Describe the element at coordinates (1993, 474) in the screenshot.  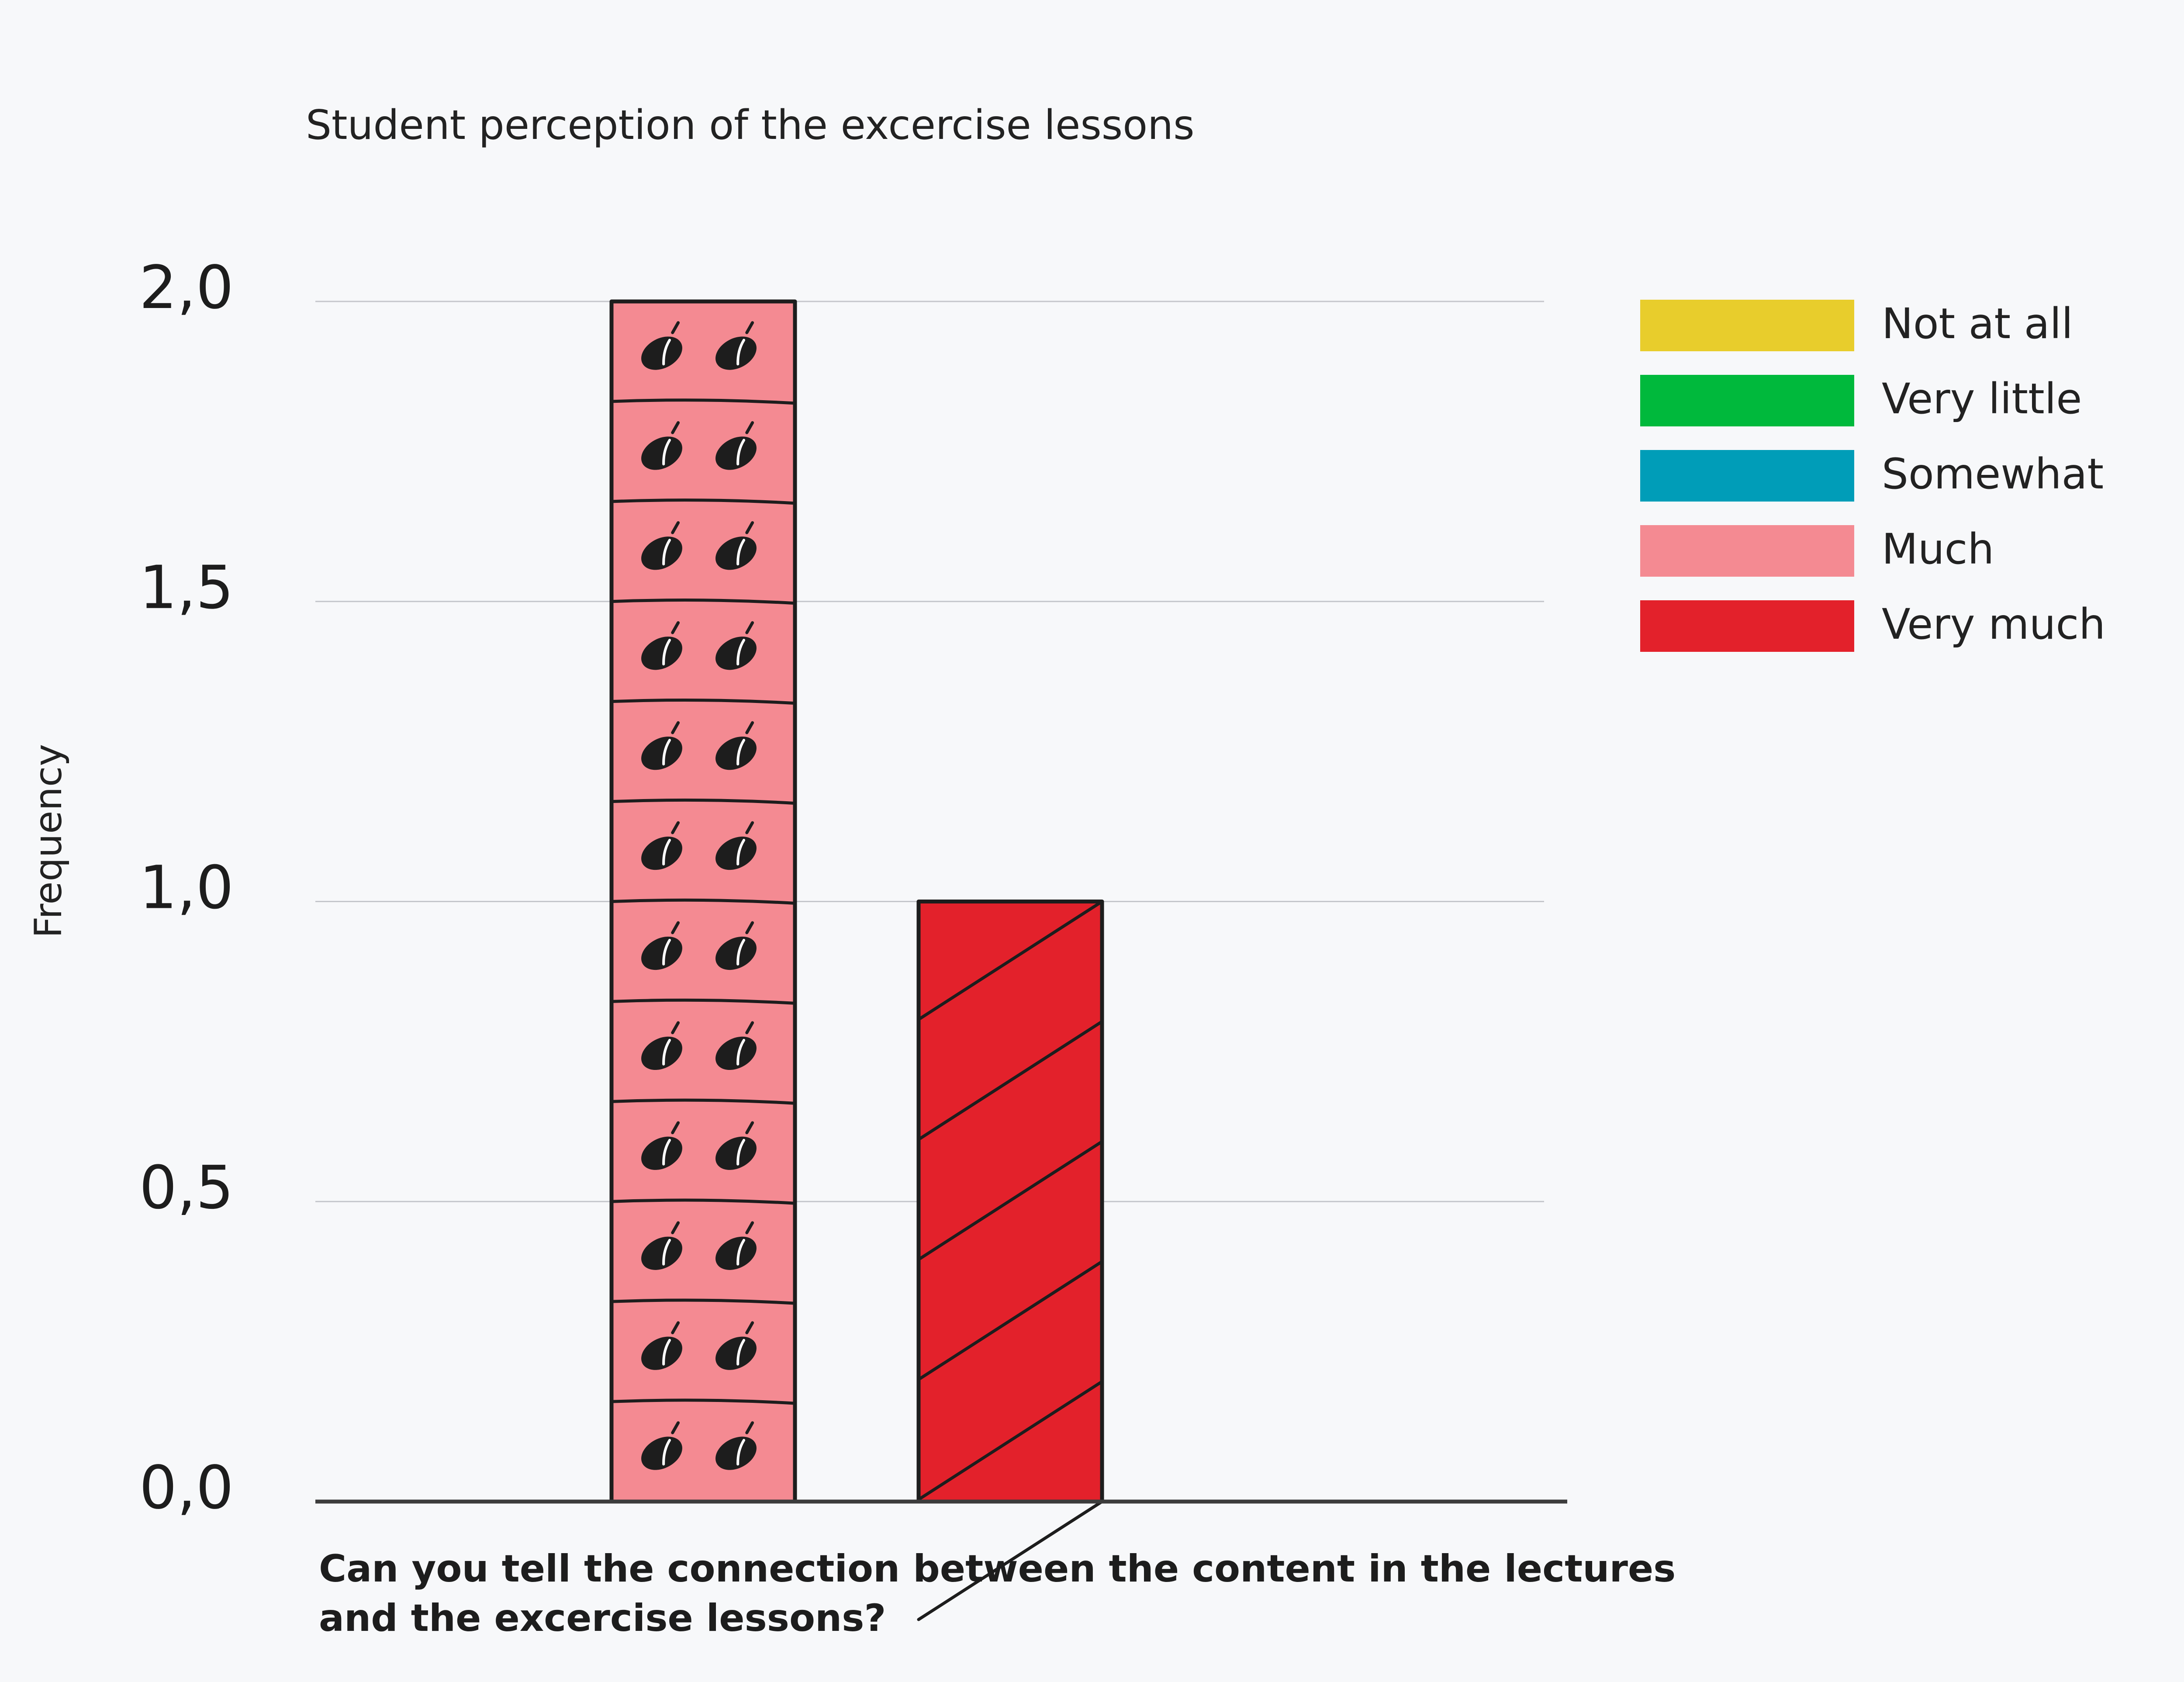
I see `legend-label: Somewhat` at that location.